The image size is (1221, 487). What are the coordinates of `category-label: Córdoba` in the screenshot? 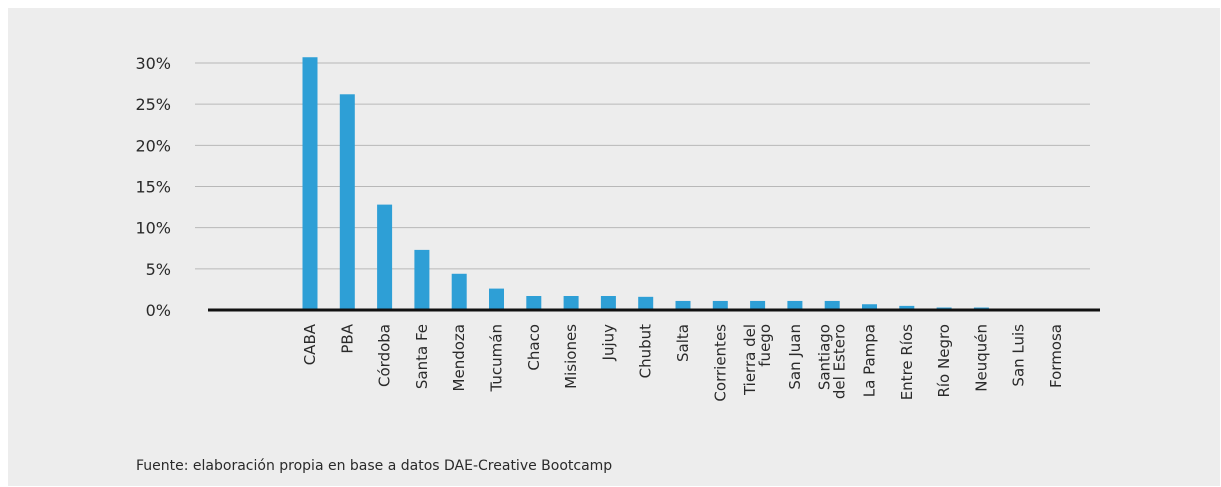 It's located at (385, 355).